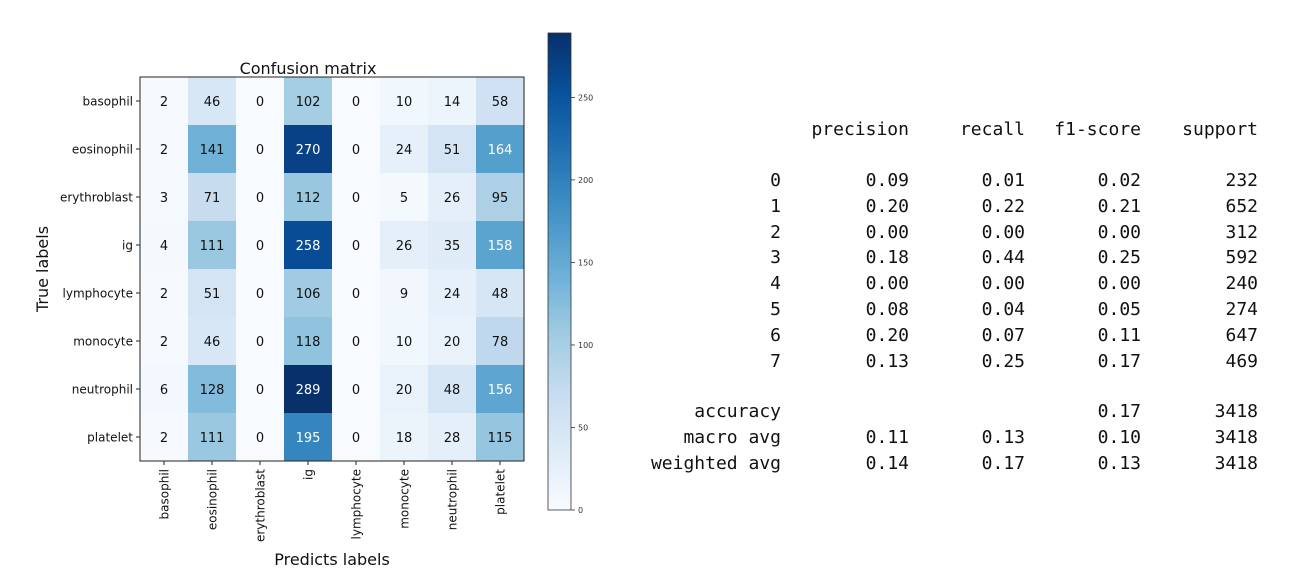 The height and width of the screenshot is (585, 1300). Describe the element at coordinates (1119, 361) in the screenshot. I see `report-cell-f1-score: 0.17` at that location.